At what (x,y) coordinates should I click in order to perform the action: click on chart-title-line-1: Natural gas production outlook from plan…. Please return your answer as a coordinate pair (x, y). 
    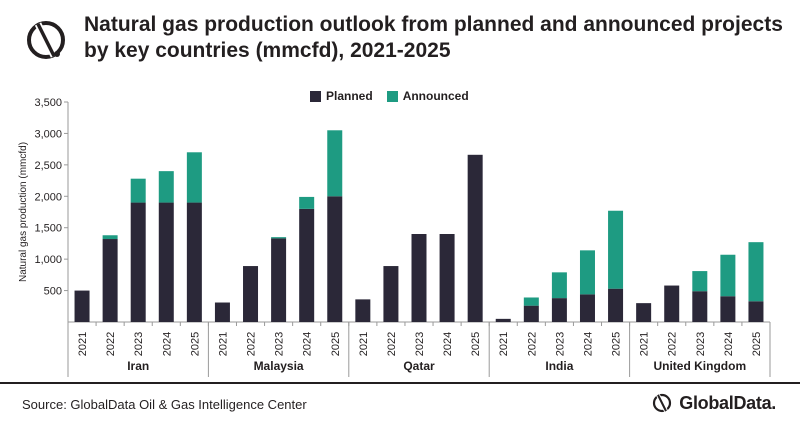
    Looking at the image, I should click on (433, 24).